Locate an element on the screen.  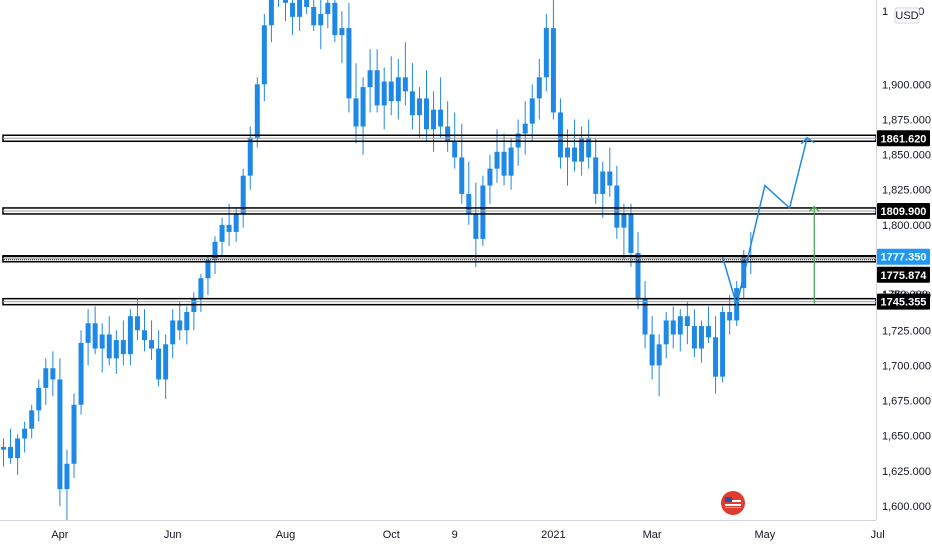
price-level-value: 1745.355 is located at coordinates (904, 303).